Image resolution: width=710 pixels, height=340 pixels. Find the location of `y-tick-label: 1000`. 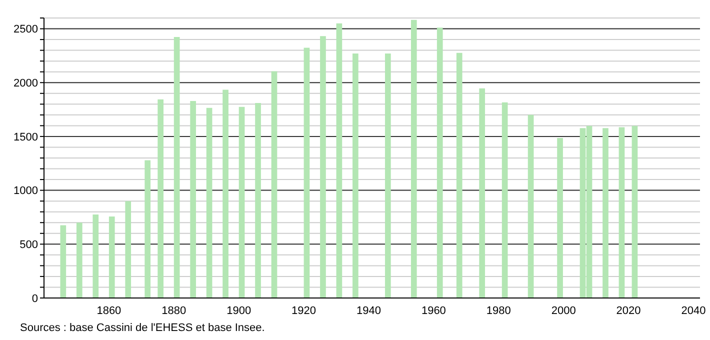

y-tick-label: 1000 is located at coordinates (26, 191).